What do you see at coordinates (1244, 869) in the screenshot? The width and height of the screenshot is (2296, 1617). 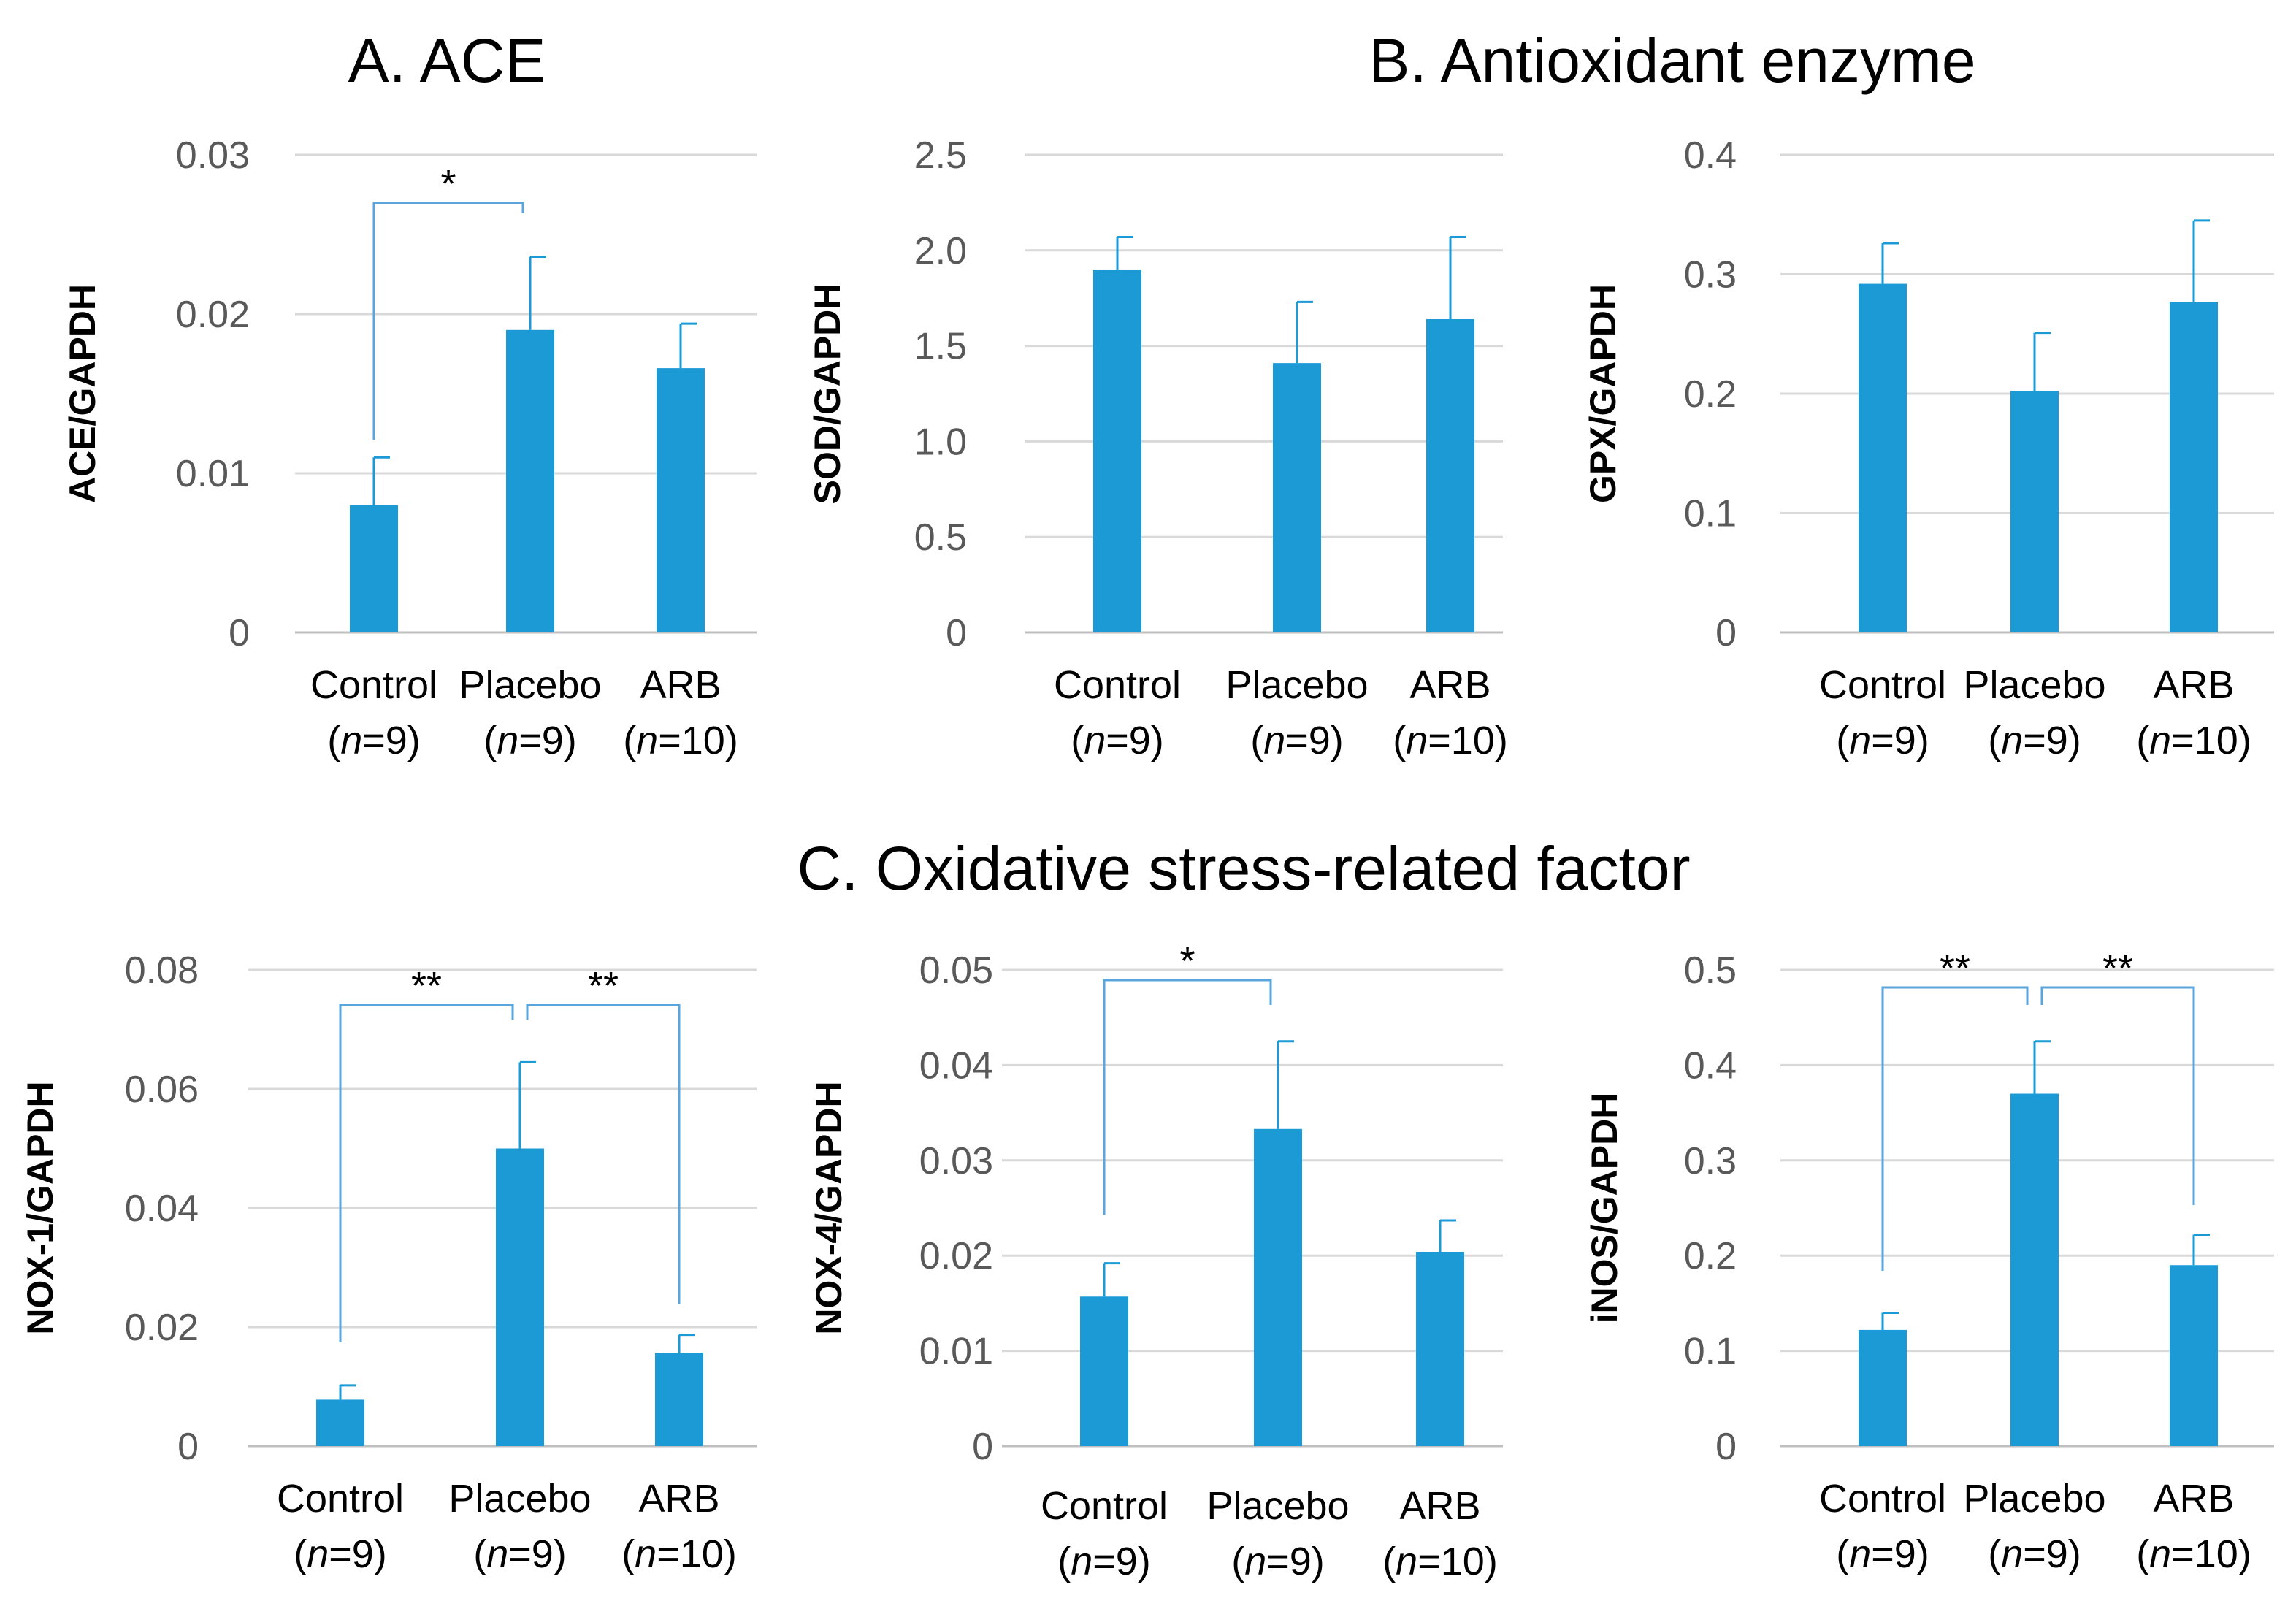 I see `section-title-oxidative-stress: C. Oxidative stress-related factor` at bounding box center [1244, 869].